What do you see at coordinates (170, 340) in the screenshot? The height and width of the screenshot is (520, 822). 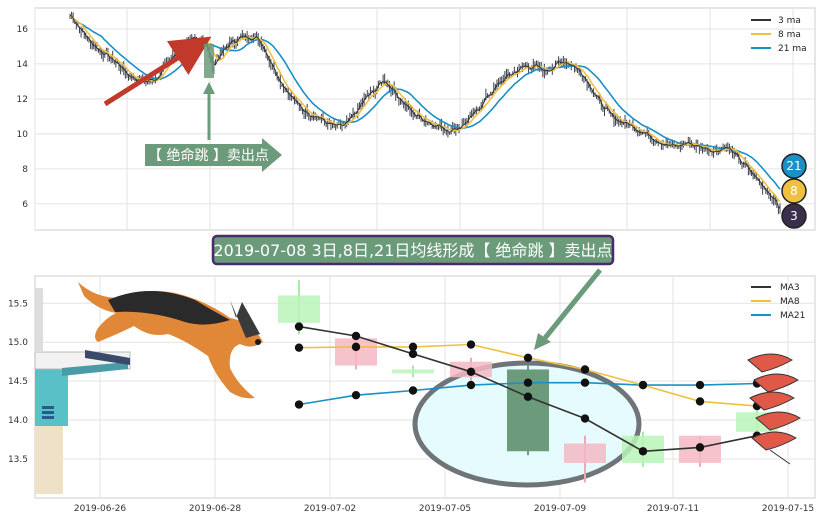 I see `jumping-dog-illustration` at bounding box center [170, 340].